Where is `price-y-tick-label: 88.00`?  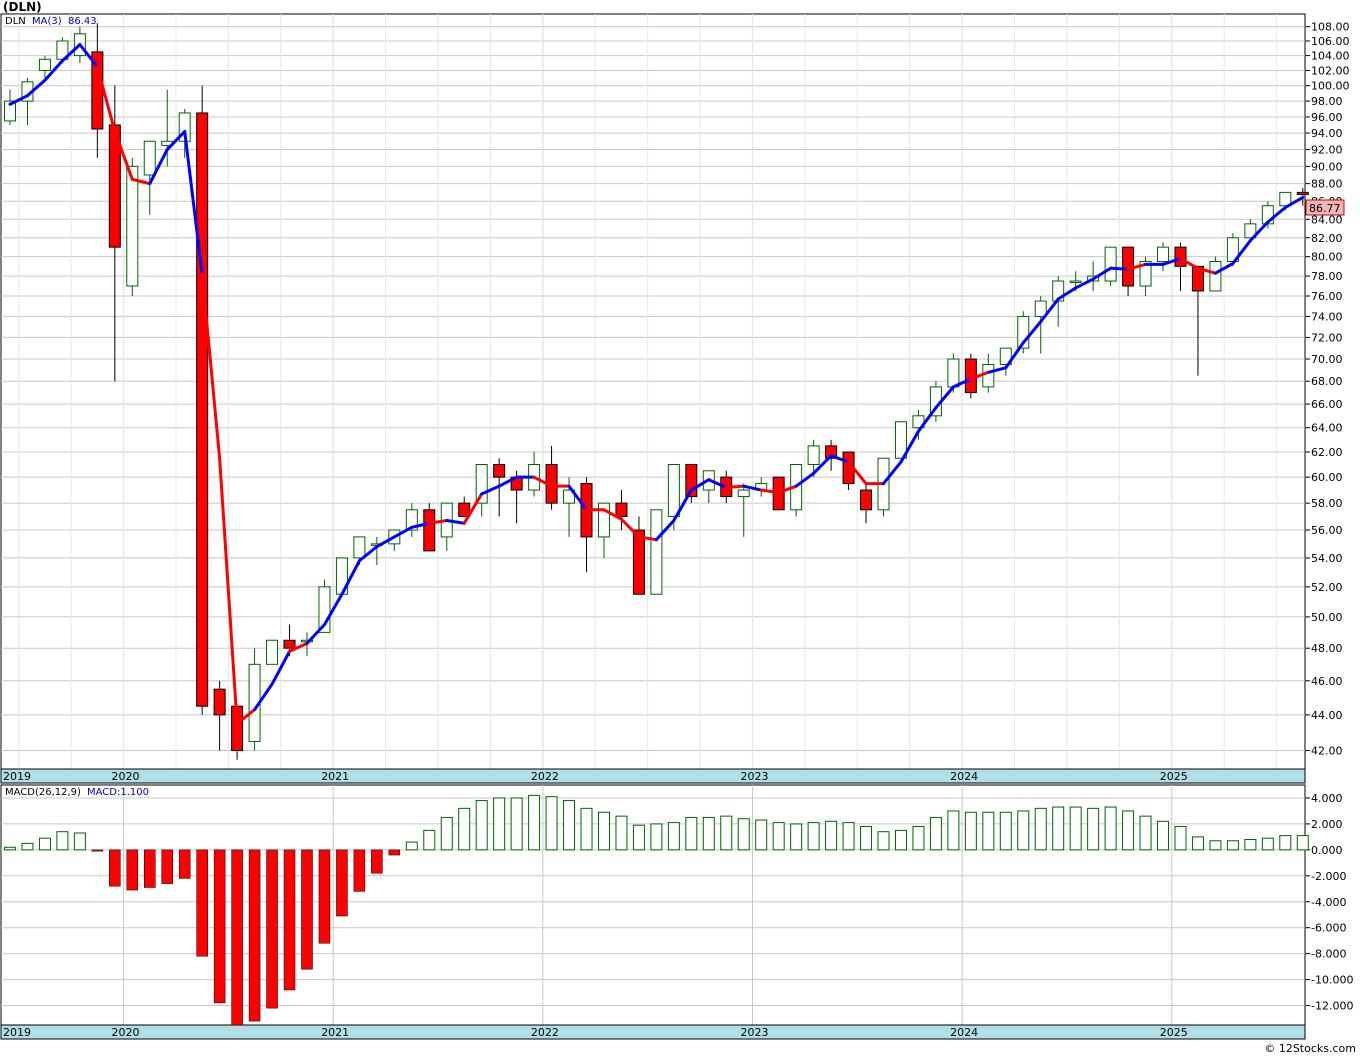
price-y-tick-label: 88.00 is located at coordinates (1327, 184).